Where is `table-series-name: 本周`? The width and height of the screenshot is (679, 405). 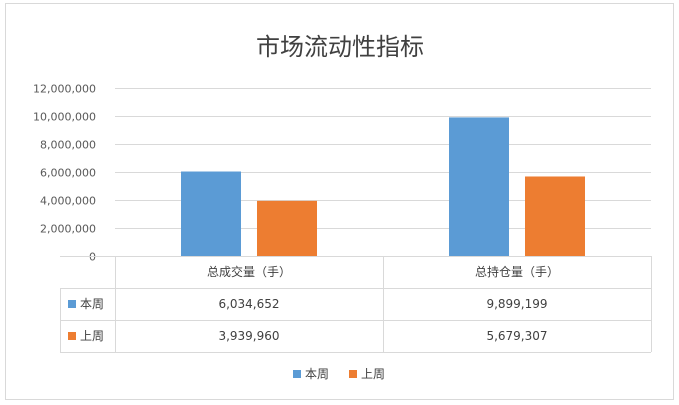 table-series-name: 本周 is located at coordinates (92, 304).